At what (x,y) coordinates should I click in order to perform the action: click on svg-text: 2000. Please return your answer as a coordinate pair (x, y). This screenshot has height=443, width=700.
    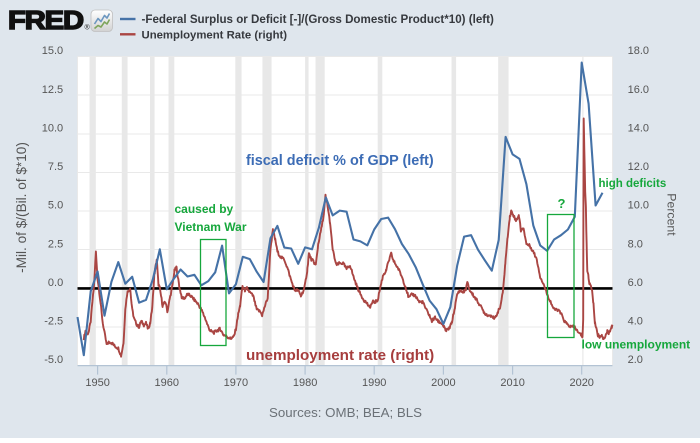
    Looking at the image, I should click on (443, 383).